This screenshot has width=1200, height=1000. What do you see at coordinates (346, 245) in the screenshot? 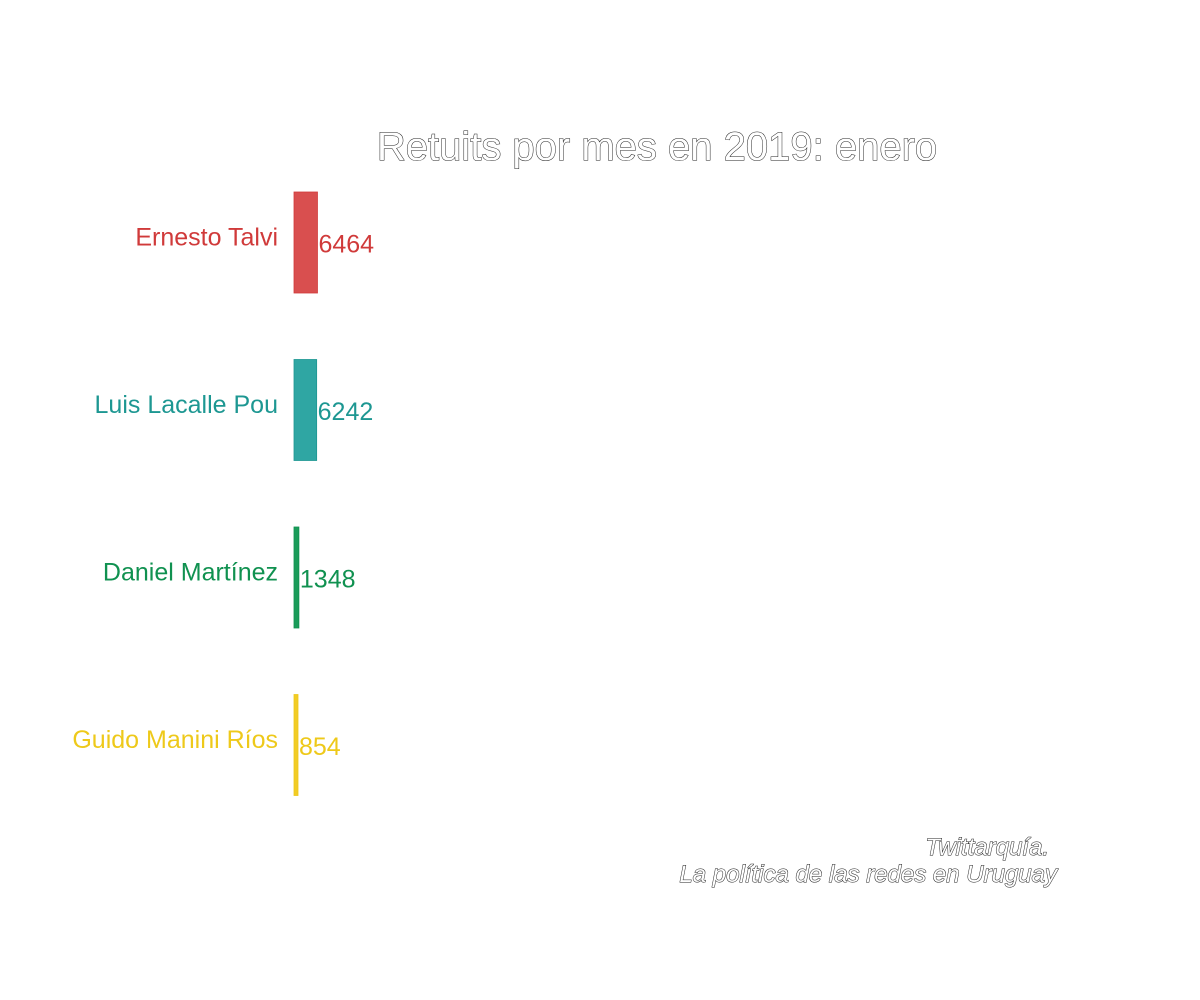
I see `value-label-ernesto-talvi: 6464` at bounding box center [346, 245].